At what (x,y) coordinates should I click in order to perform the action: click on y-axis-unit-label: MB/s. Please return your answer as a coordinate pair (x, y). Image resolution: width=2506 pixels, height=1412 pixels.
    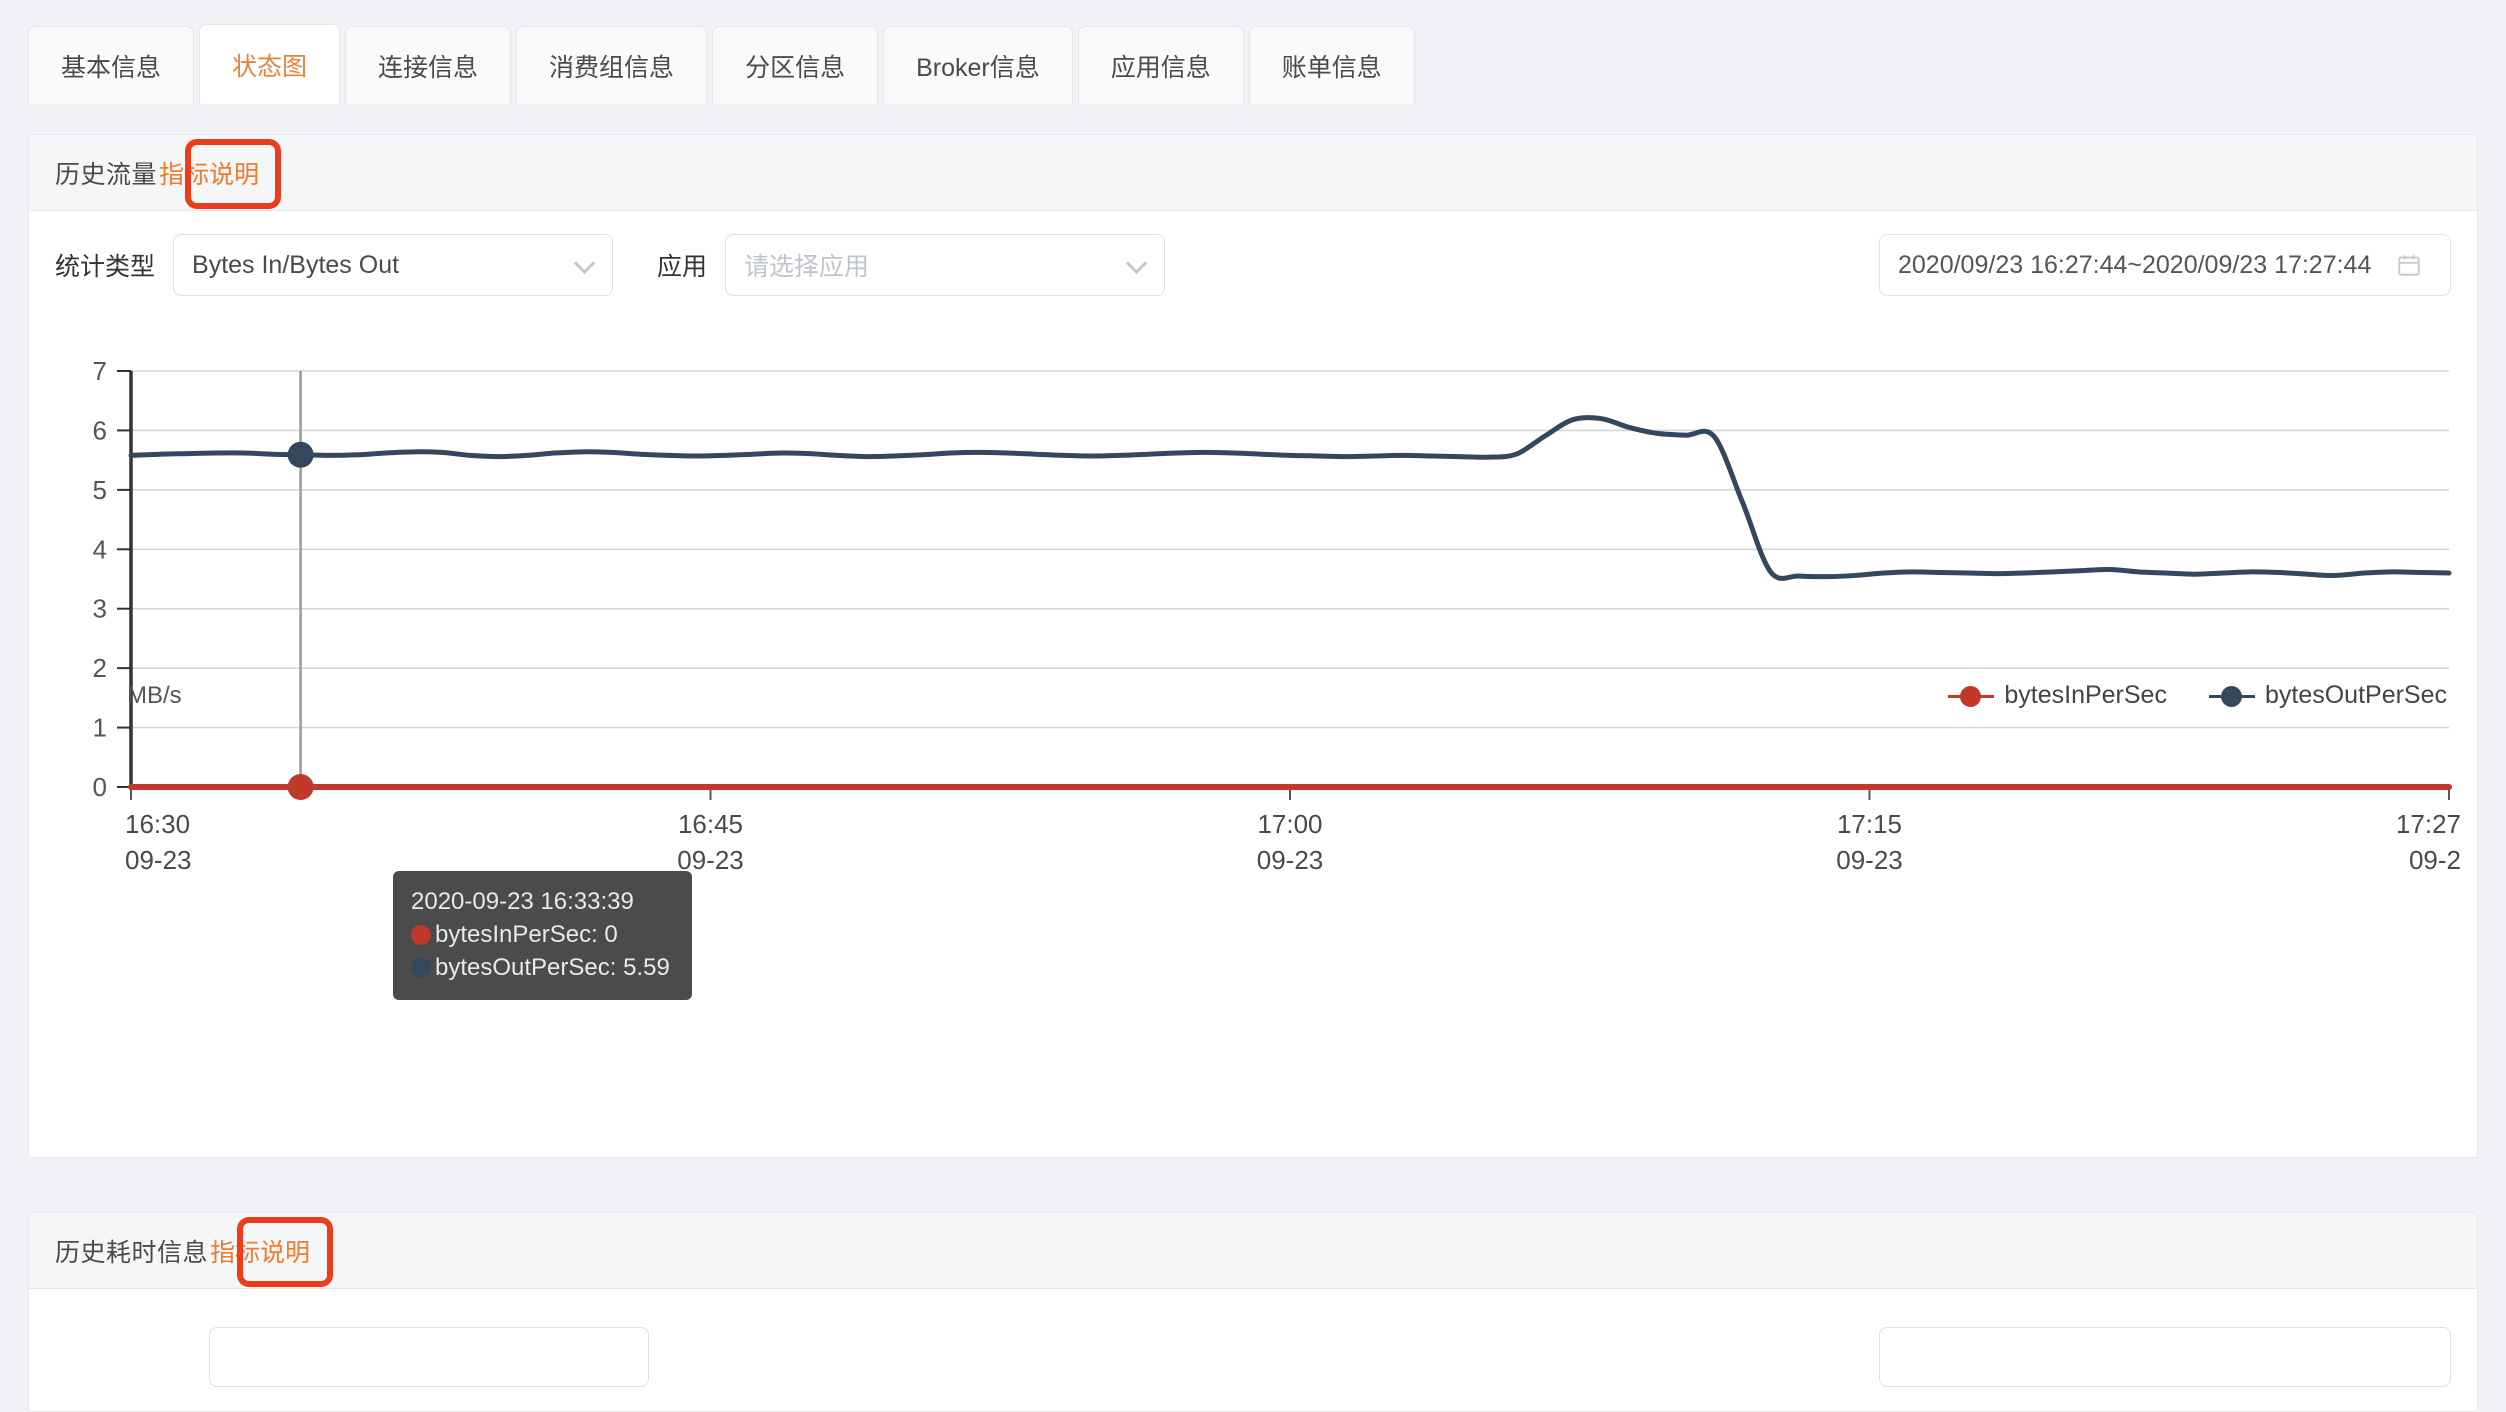
    Looking at the image, I should click on (154, 695).